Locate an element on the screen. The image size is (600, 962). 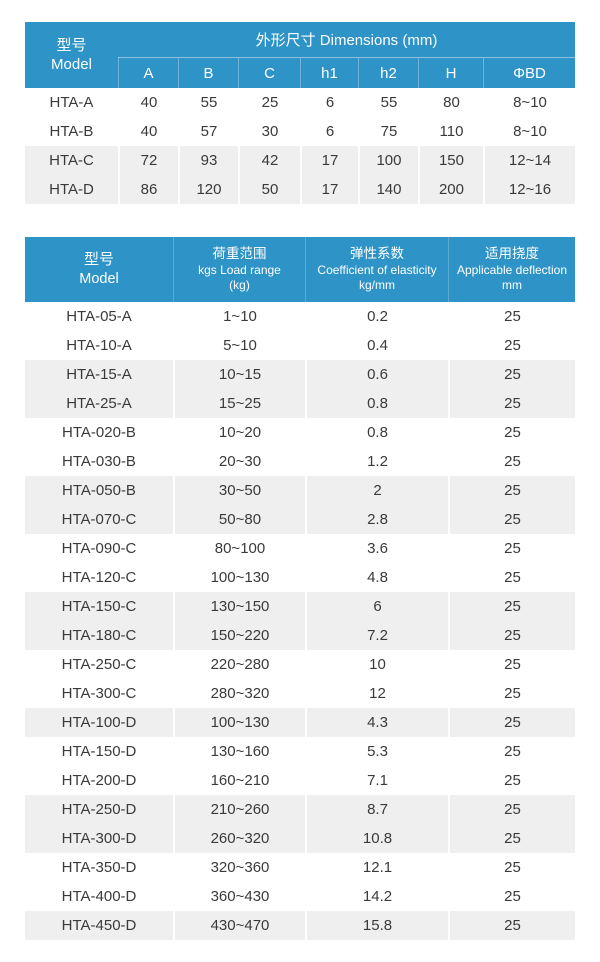
dimensions-value-cell: 30 is located at coordinates (268, 131).